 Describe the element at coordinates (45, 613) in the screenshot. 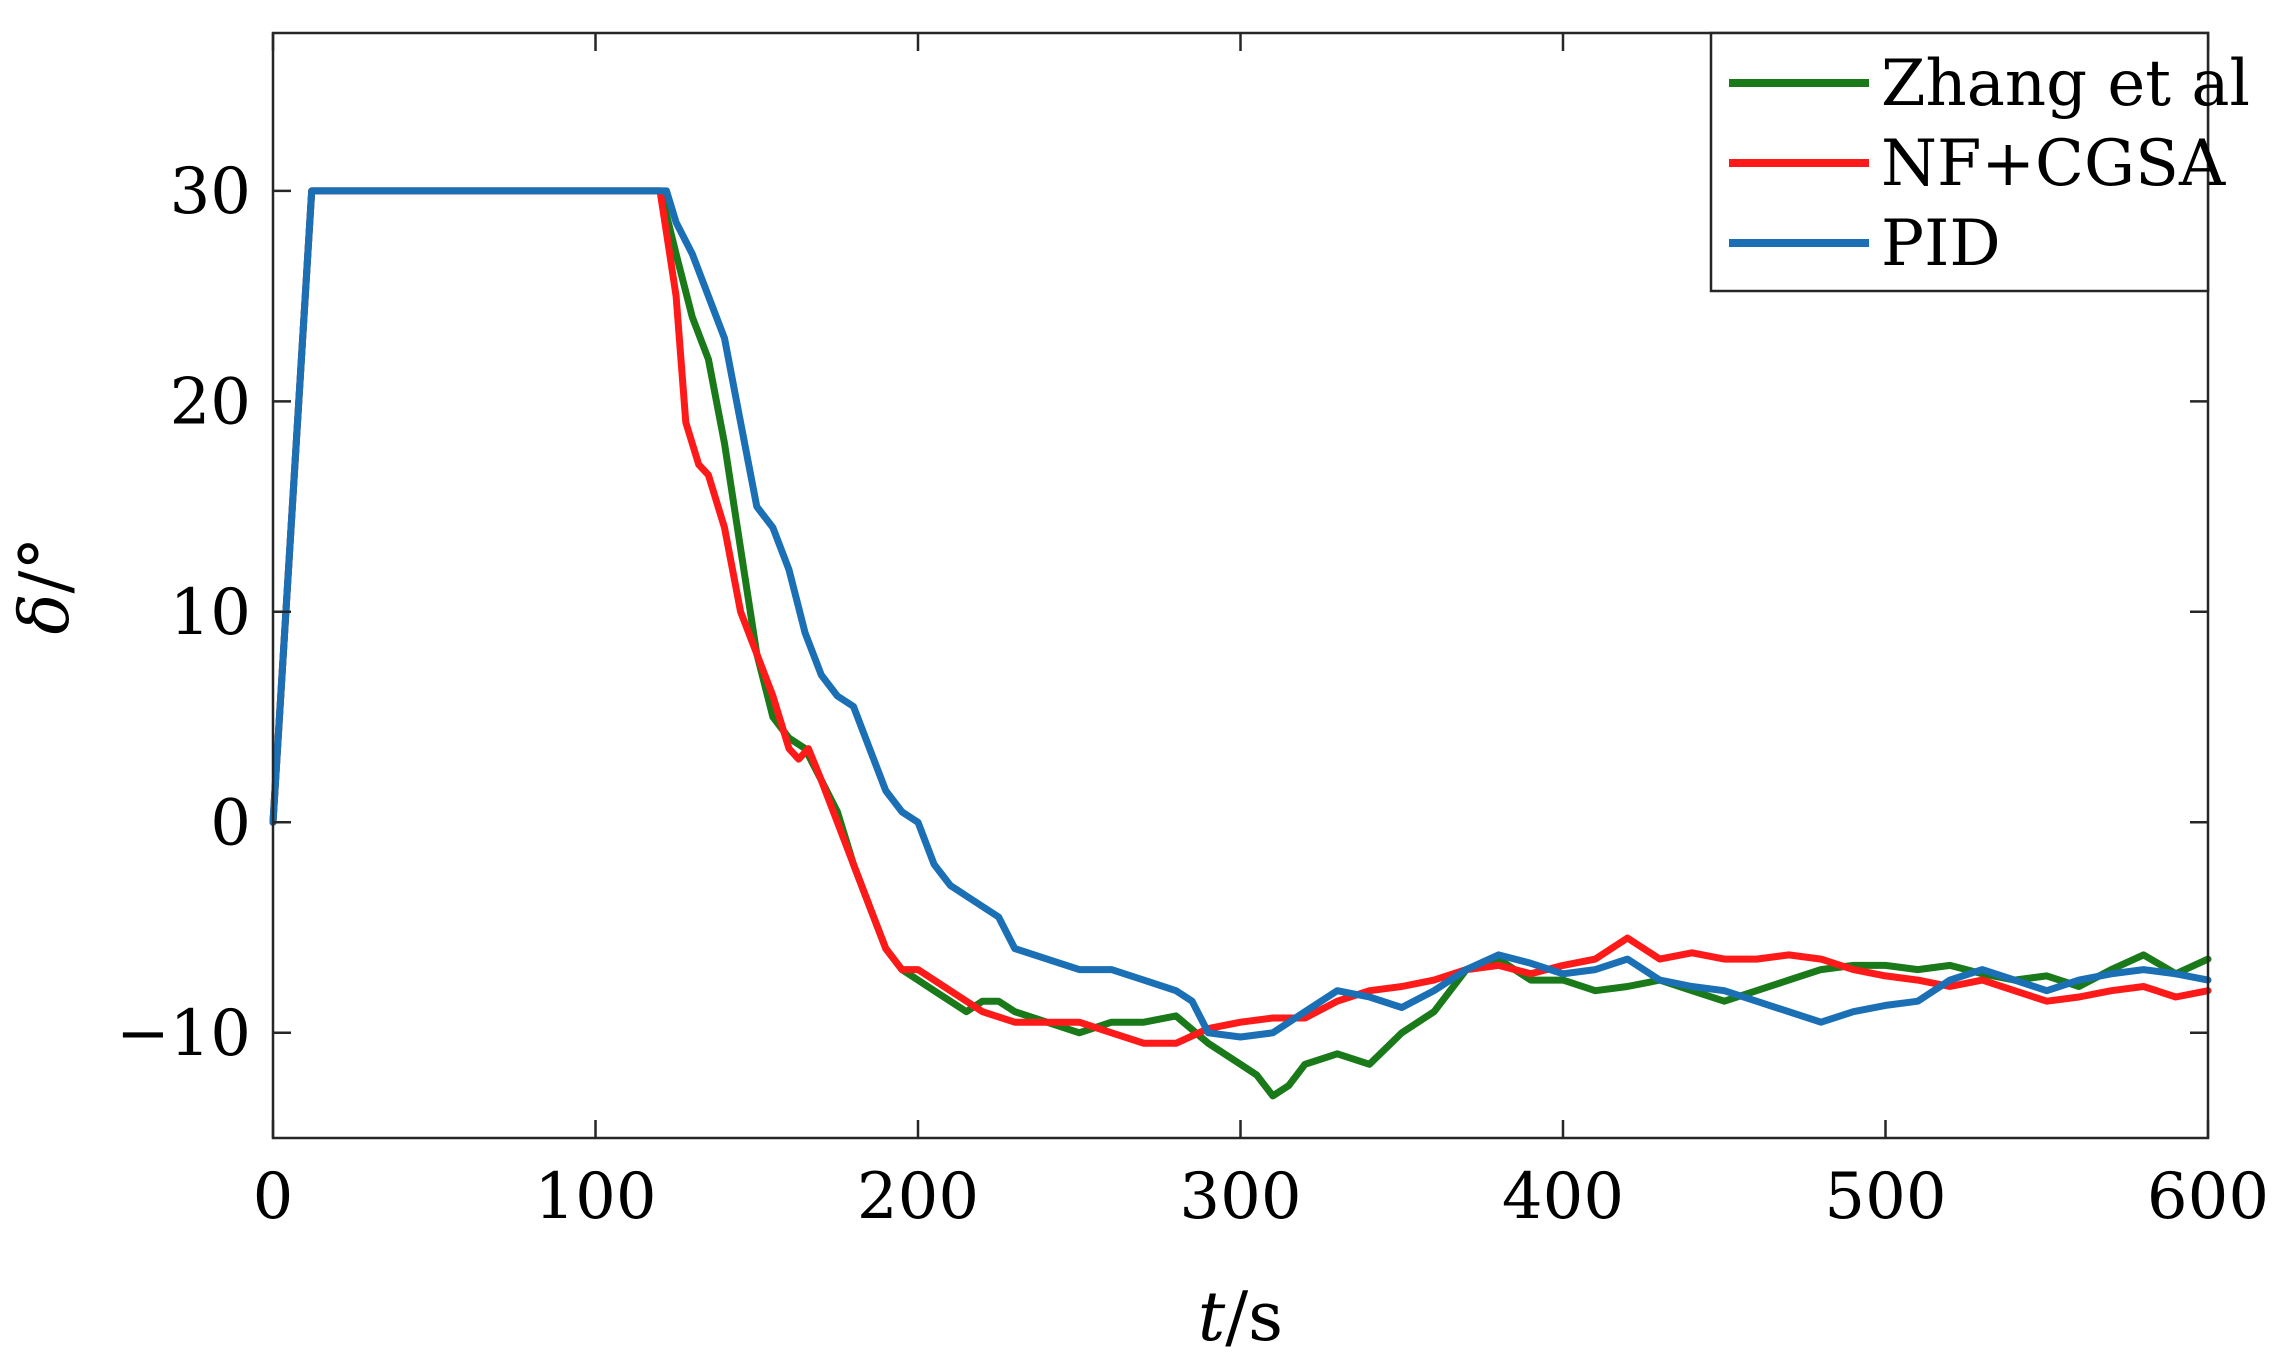

I see `y-axis-variable: δ` at that location.